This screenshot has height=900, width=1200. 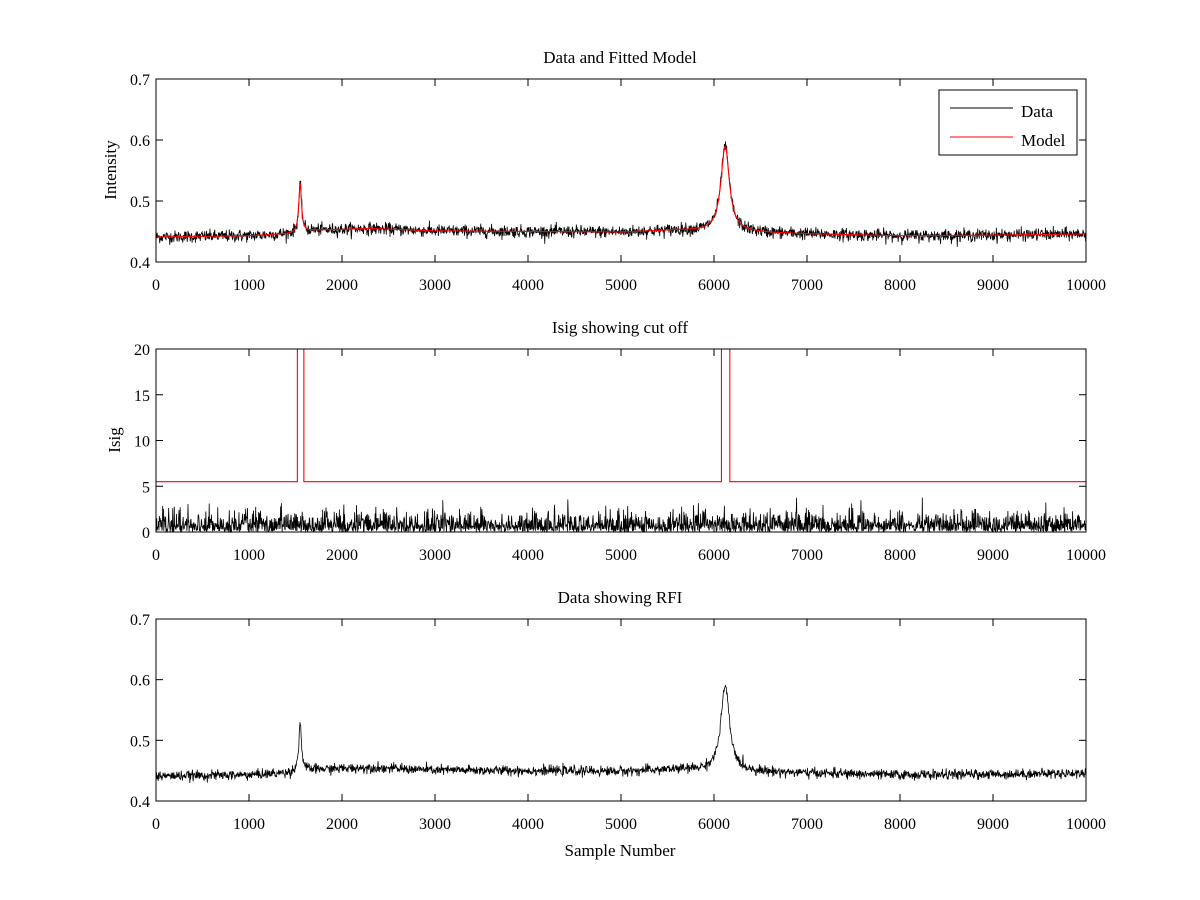 I want to click on subplot-1-xtick-label: 3000, so click(x=435, y=285).